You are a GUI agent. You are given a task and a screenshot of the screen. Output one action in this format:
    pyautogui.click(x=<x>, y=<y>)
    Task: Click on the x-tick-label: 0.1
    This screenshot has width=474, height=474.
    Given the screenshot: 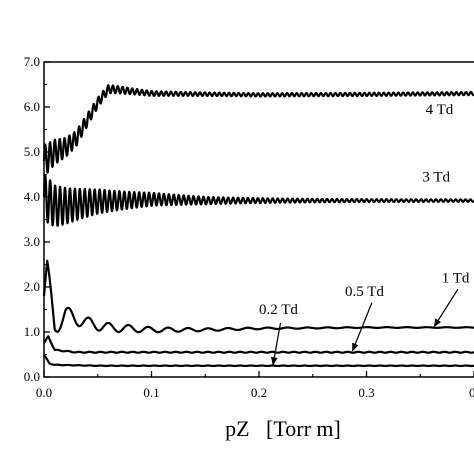 What is the action you would take?
    pyautogui.click(x=151, y=392)
    